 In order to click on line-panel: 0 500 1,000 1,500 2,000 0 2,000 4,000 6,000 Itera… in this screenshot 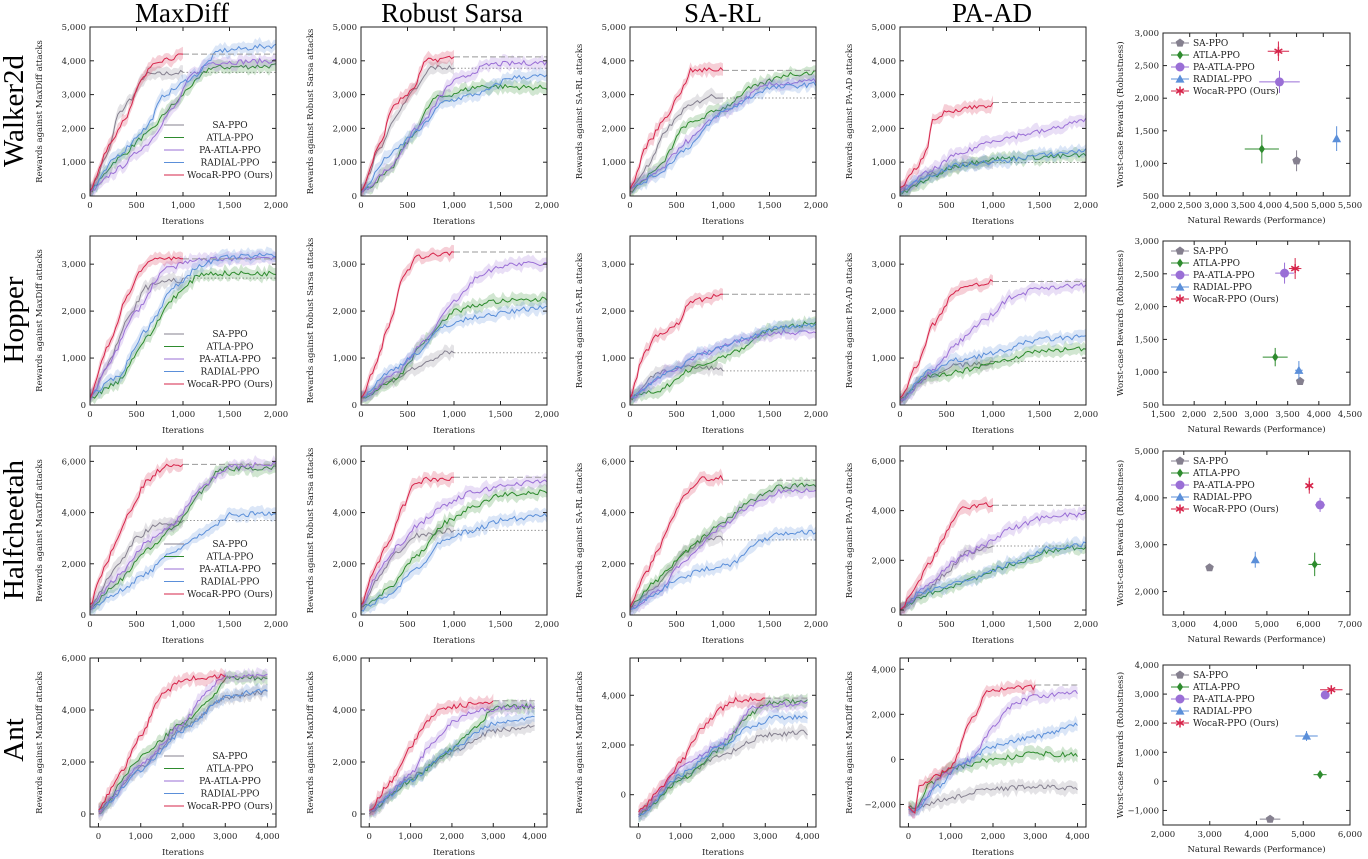, I will do `click(161, 545)`.